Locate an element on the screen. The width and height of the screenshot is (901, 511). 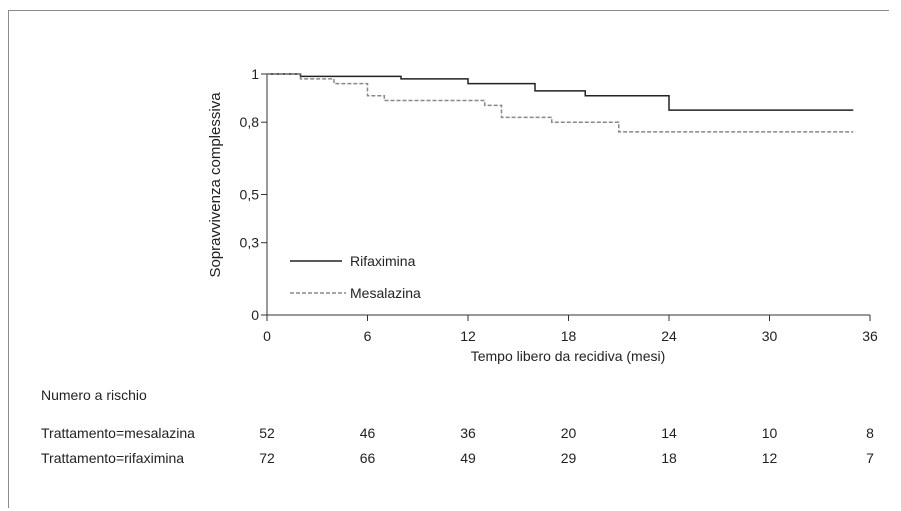
risk-value: 46 is located at coordinates (368, 433).